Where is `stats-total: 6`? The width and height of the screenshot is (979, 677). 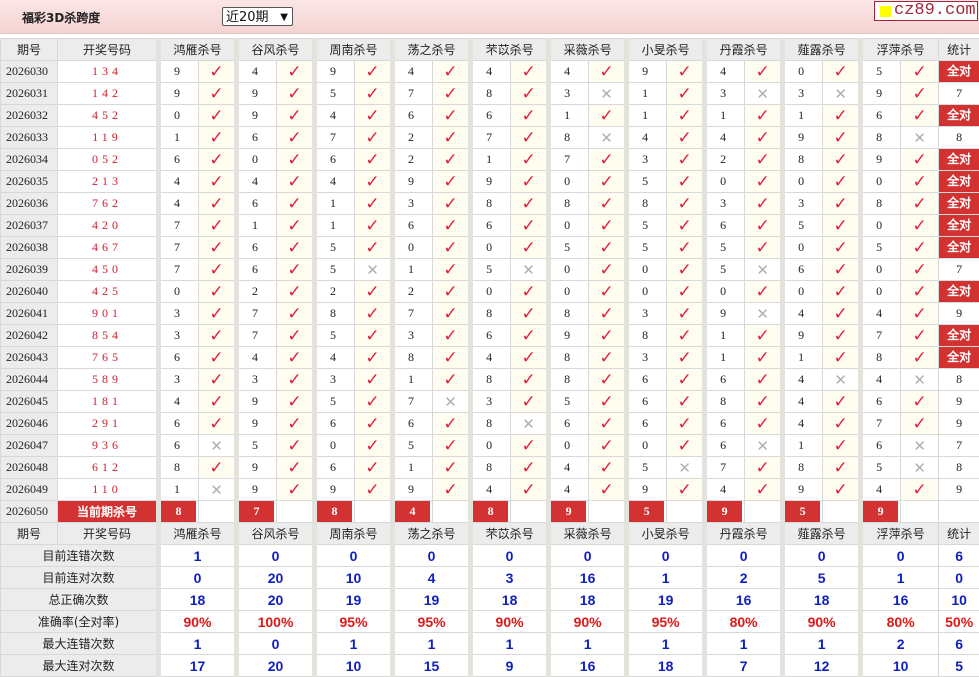
stats-total: 6 is located at coordinates (959, 644).